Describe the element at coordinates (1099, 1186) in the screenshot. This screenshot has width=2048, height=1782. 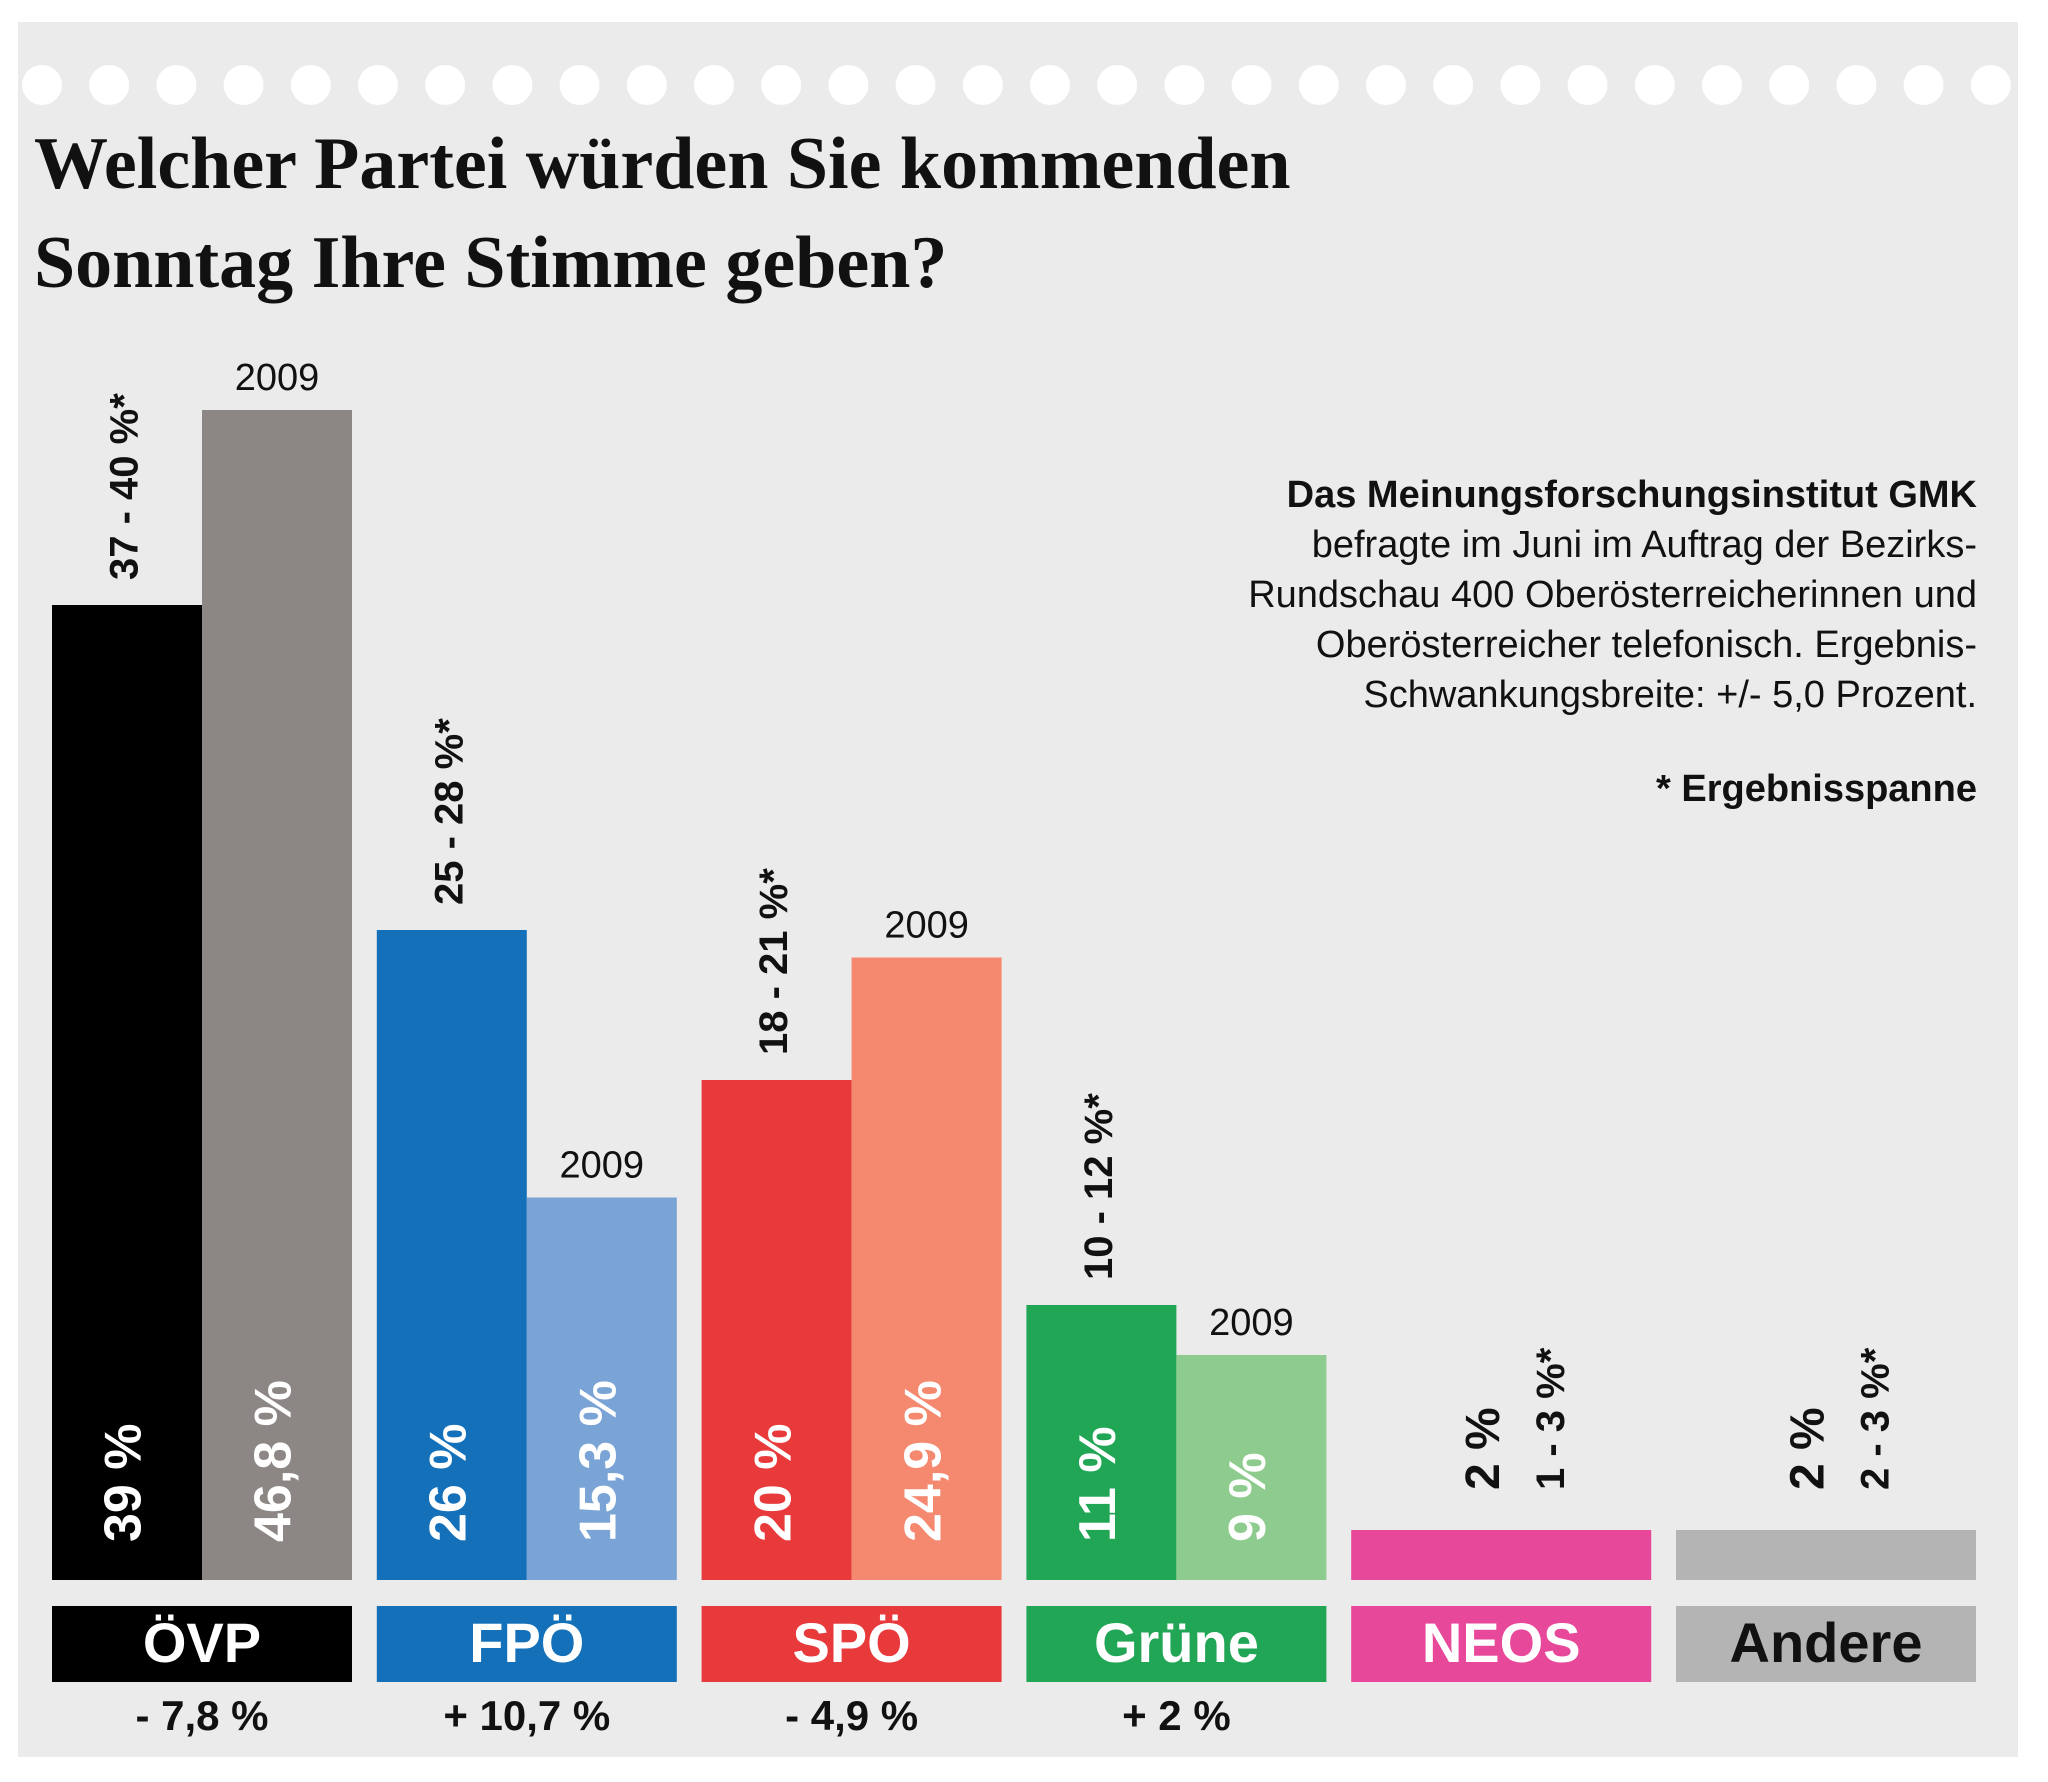
I see `range-label: 10 - 12 %*` at that location.